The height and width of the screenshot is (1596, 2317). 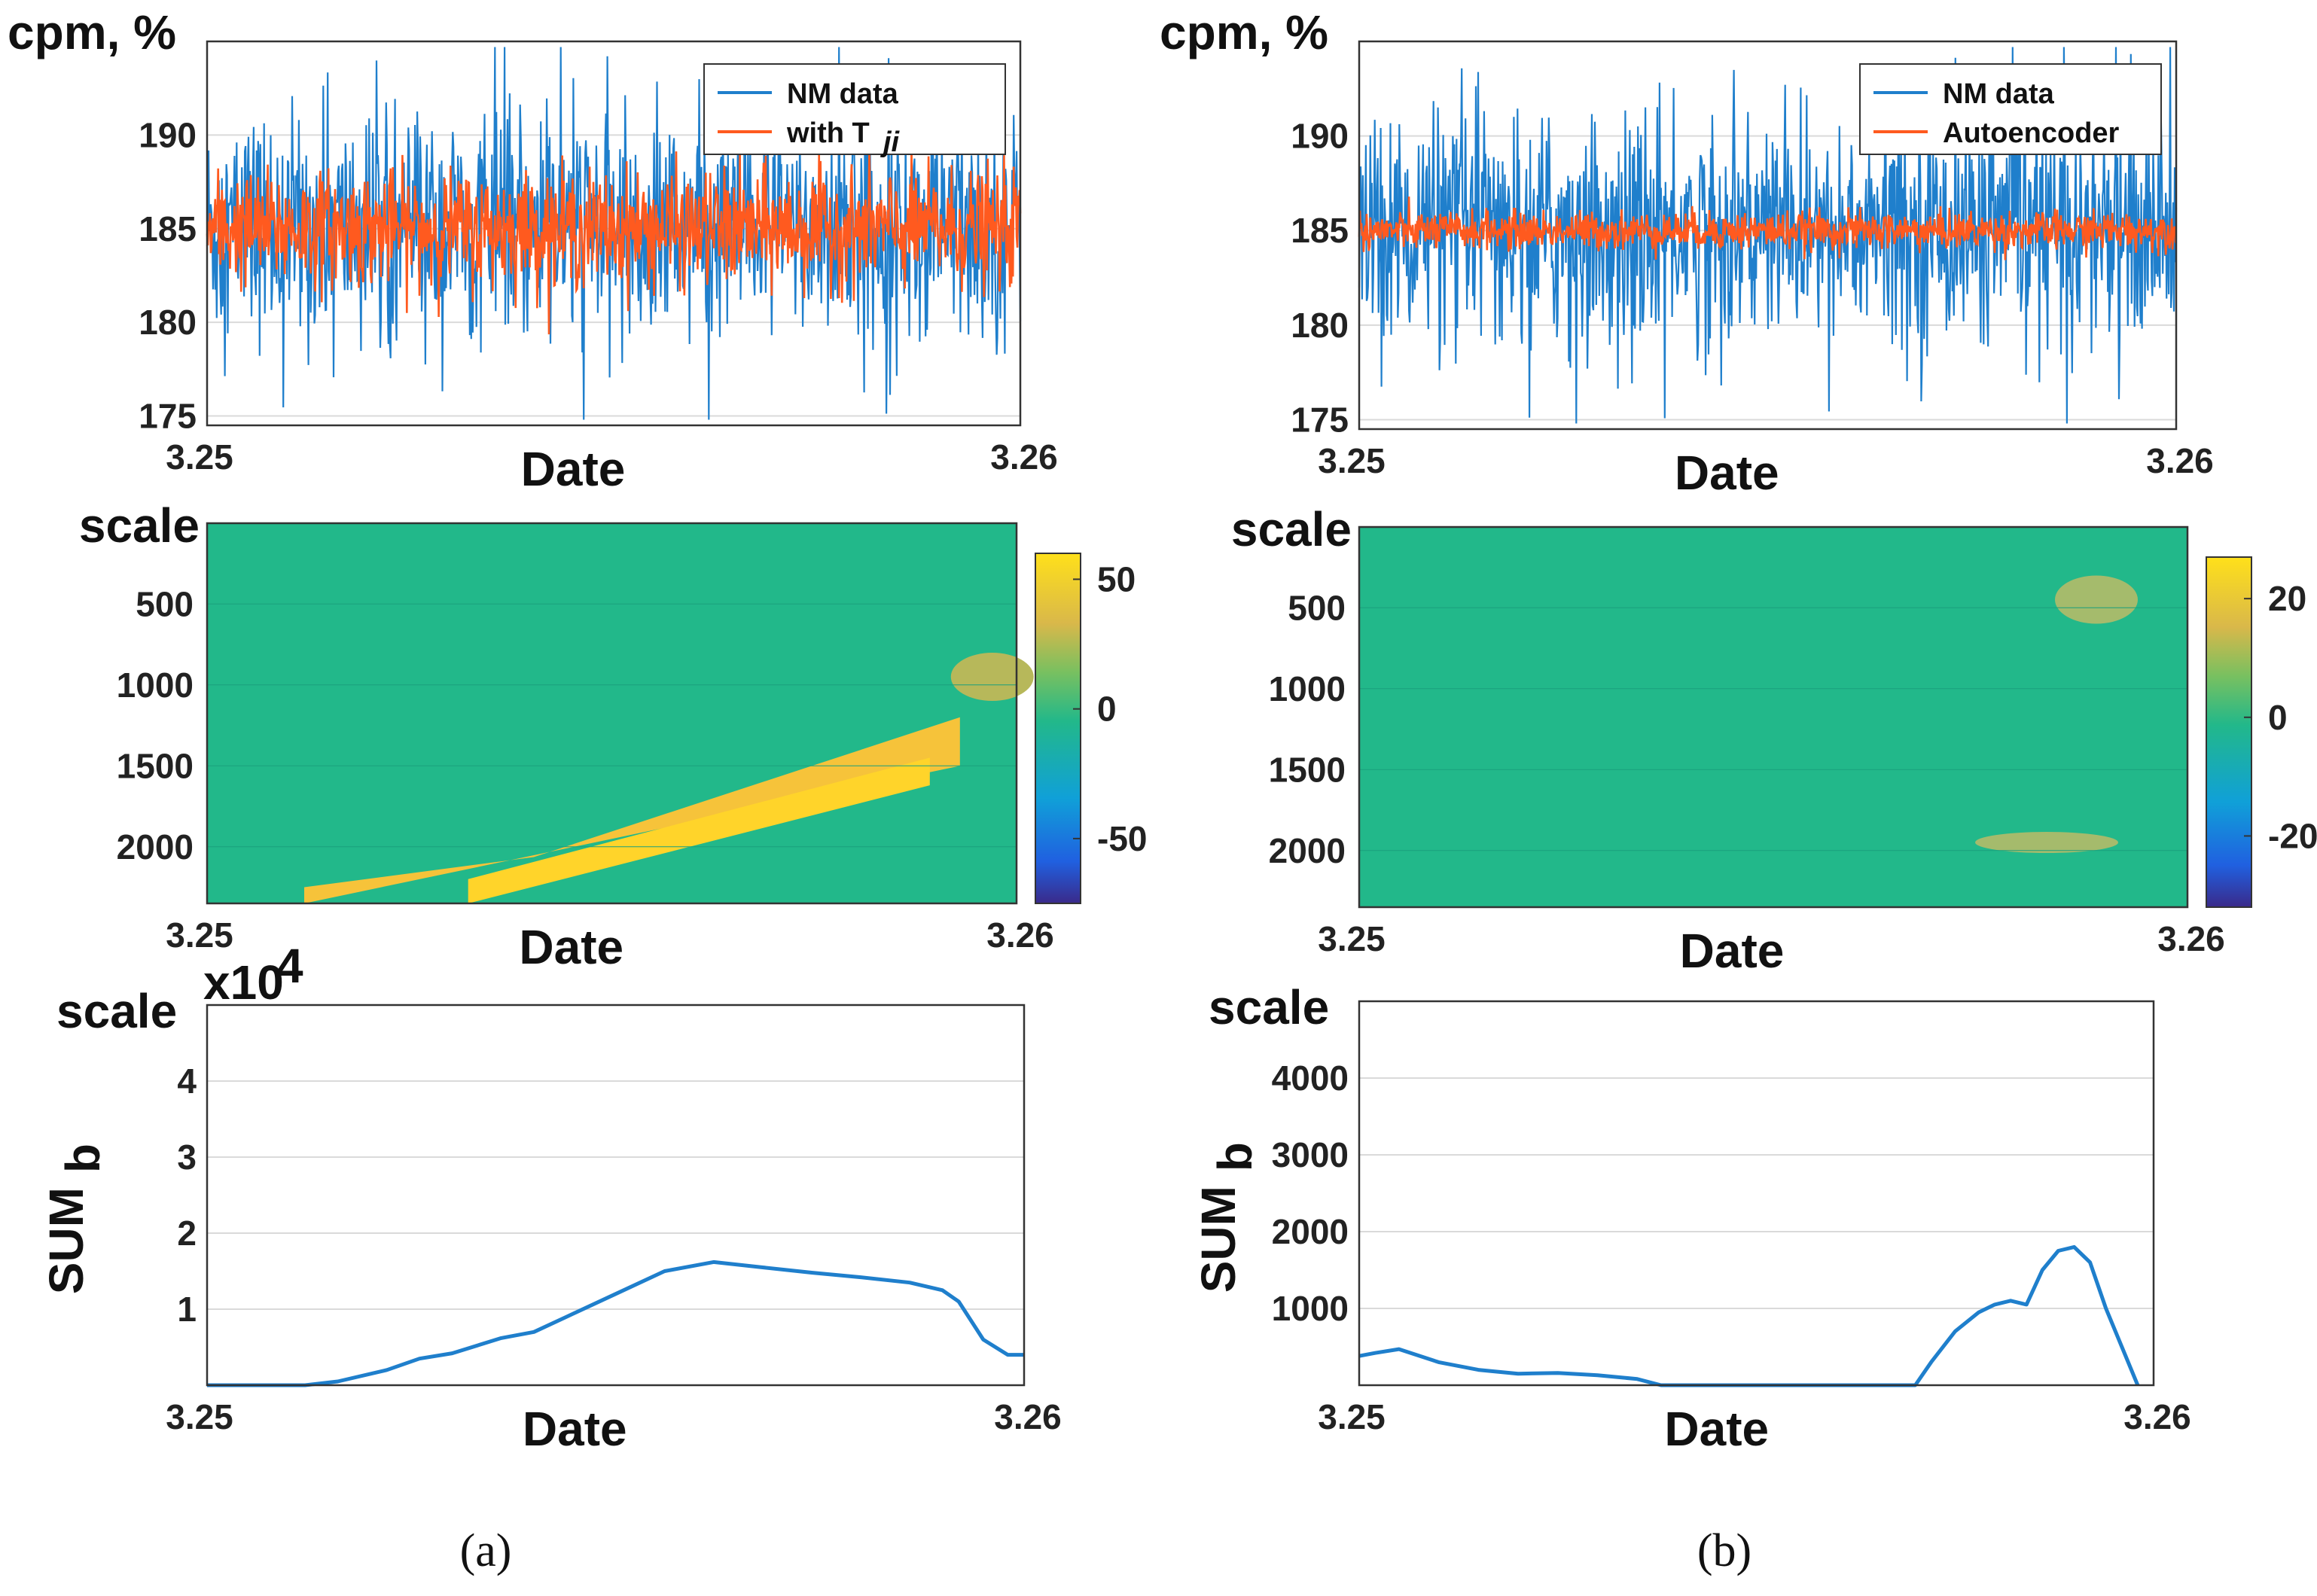 I want to click on colorbar-tick-label: -50, so click(x=1122, y=839).